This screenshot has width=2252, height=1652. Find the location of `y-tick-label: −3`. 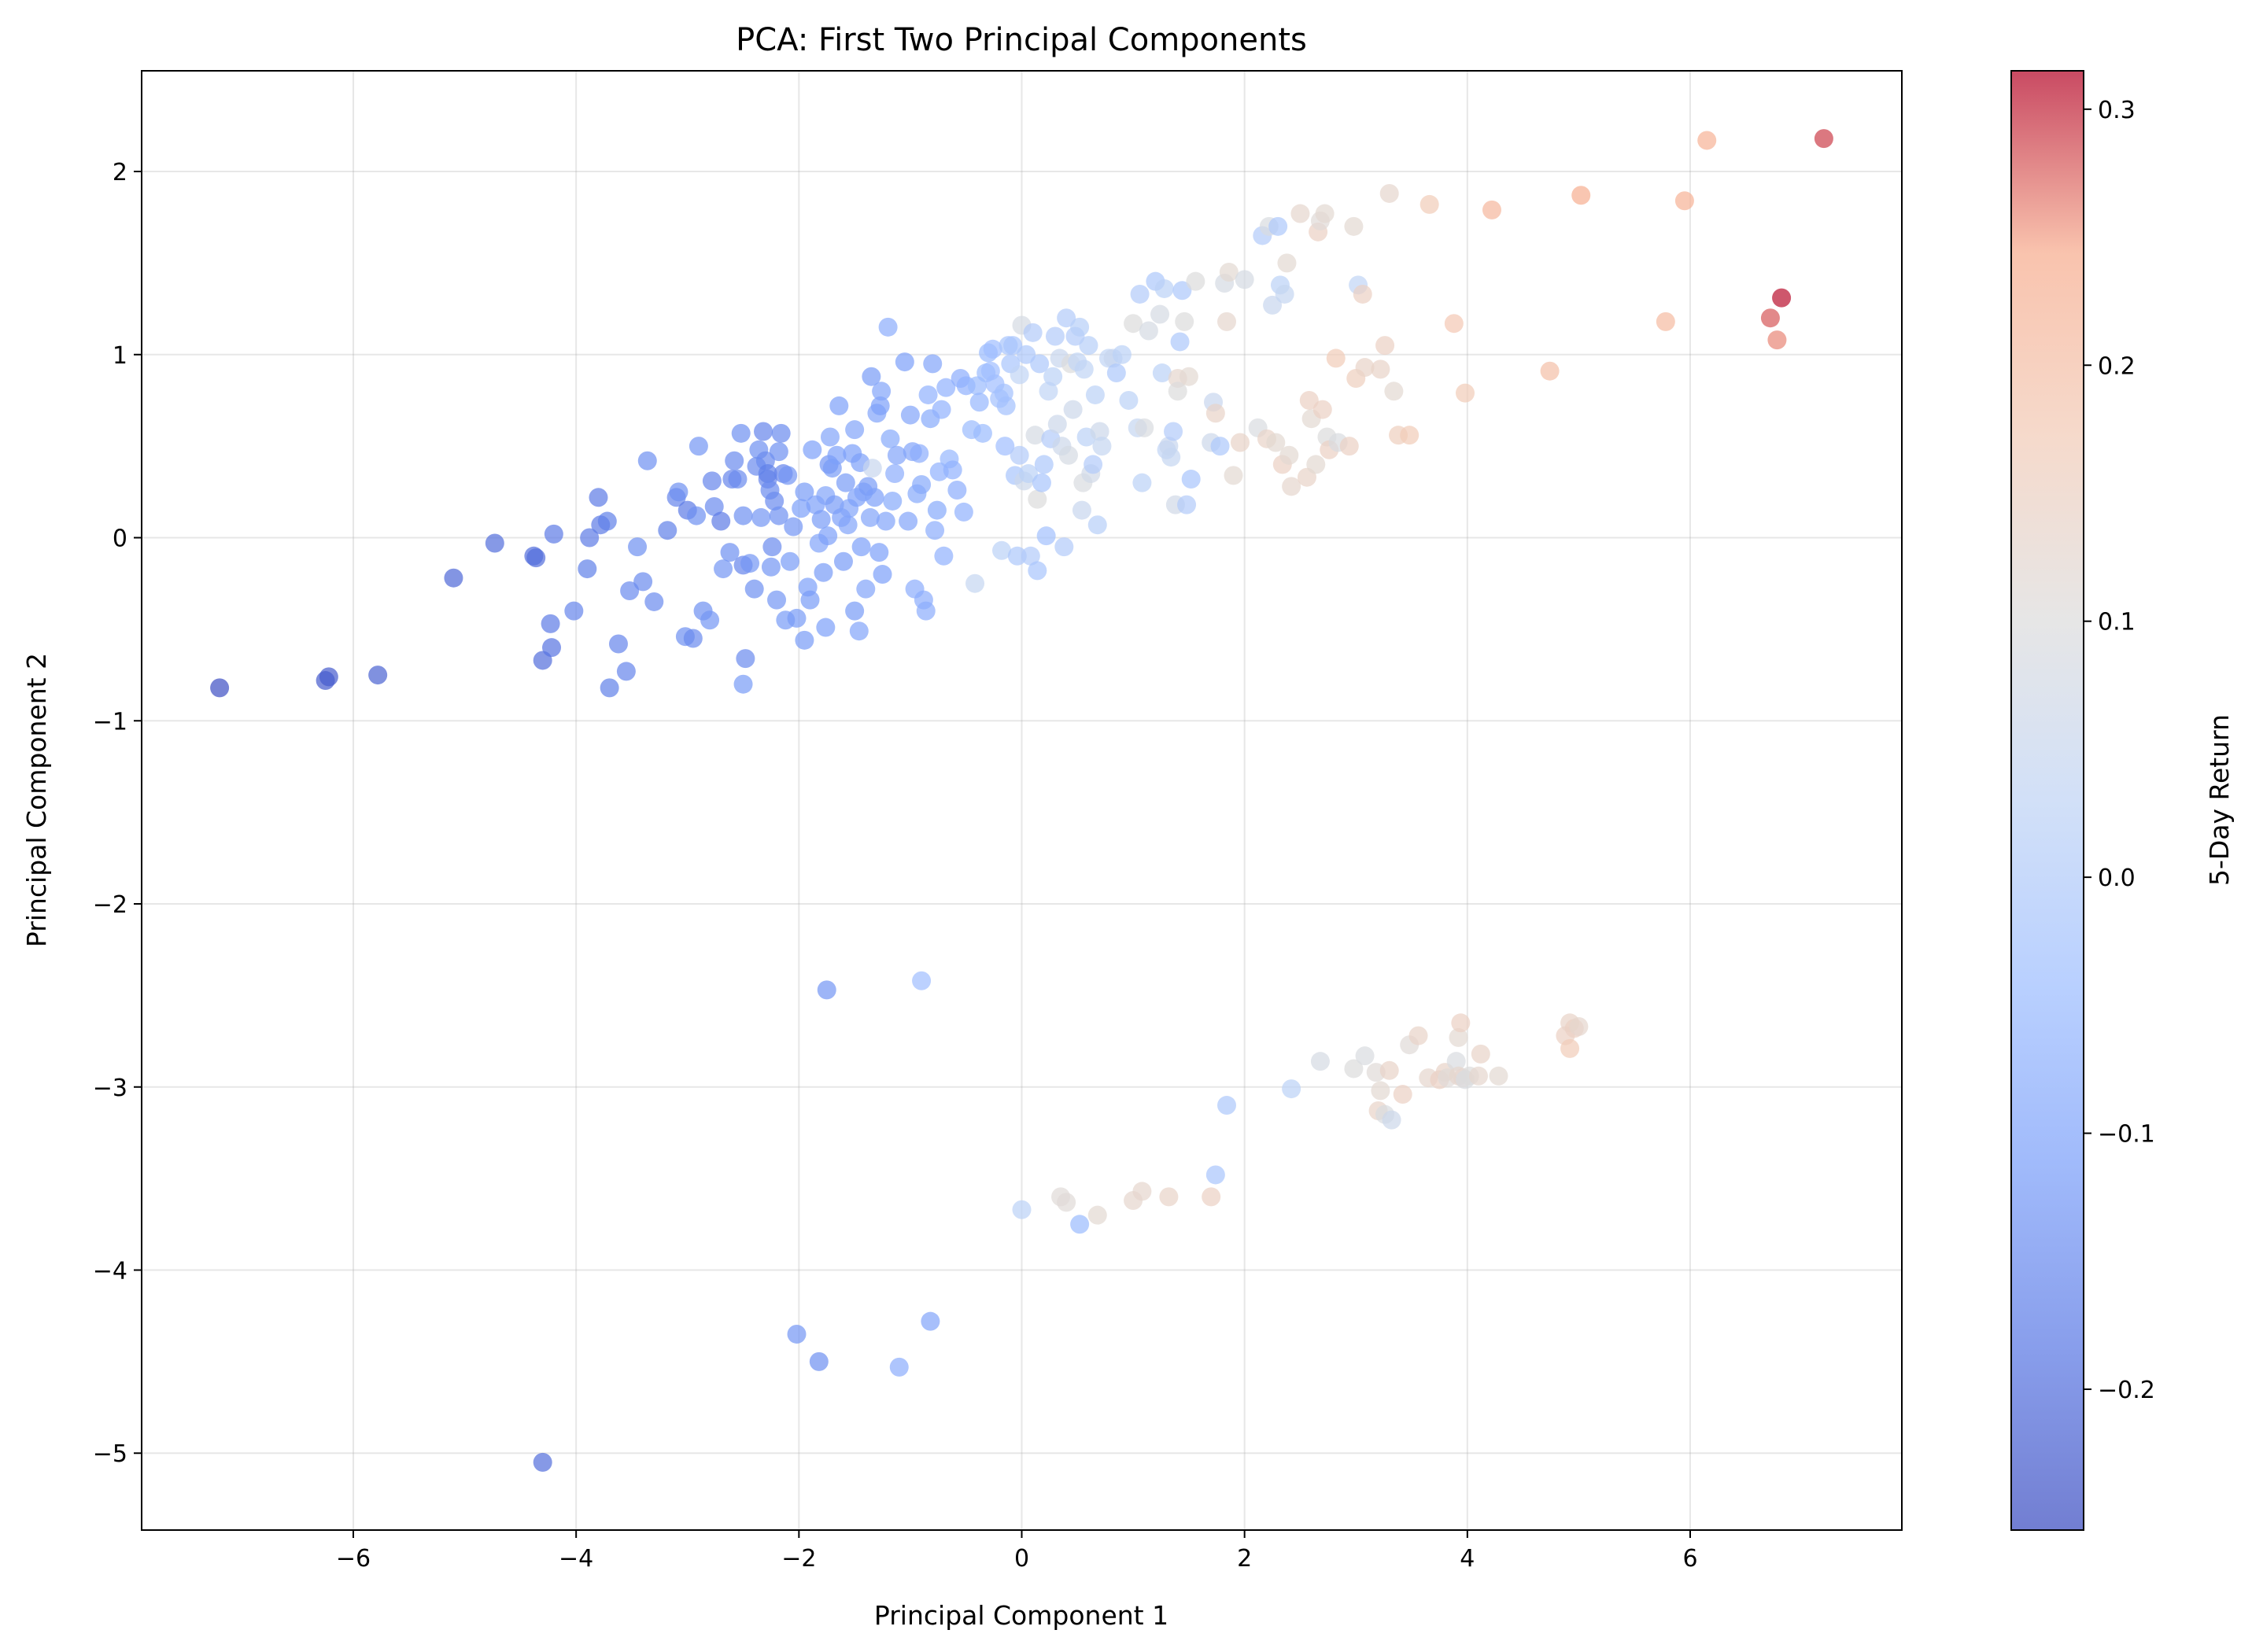

y-tick-label: −3 is located at coordinates (110, 1088).